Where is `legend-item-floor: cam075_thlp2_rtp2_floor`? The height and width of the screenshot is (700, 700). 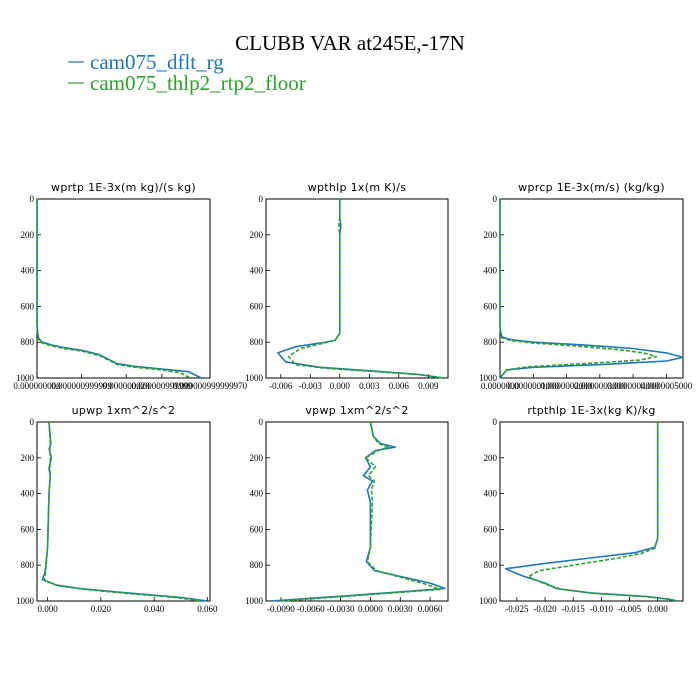
legend-item-floor: cam075_thlp2_rtp2_floor is located at coordinates (187, 83).